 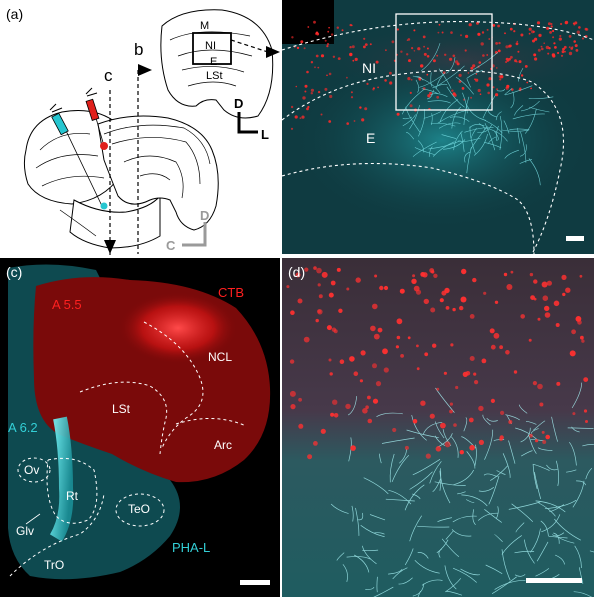 What do you see at coordinates (223, 445) in the screenshot?
I see `region-arc-label: Arc` at bounding box center [223, 445].